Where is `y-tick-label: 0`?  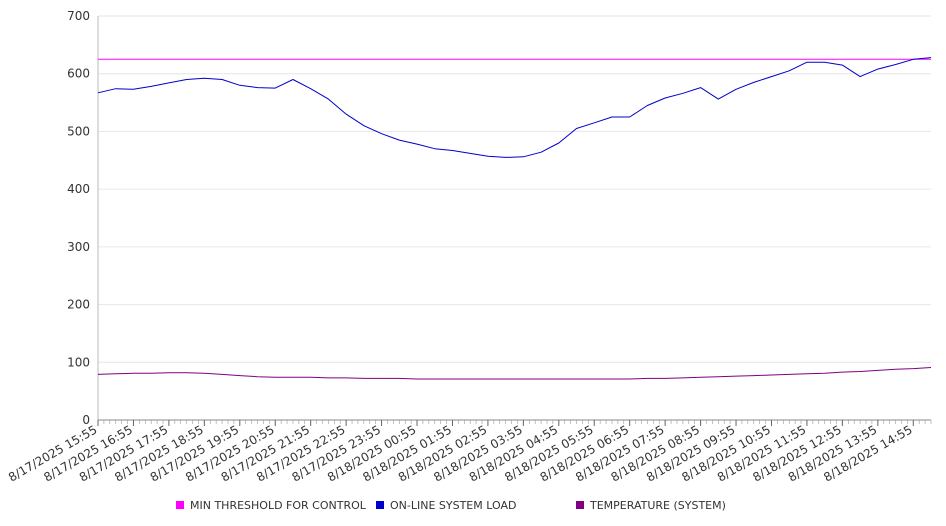 y-tick-label: 0 is located at coordinates (86, 420).